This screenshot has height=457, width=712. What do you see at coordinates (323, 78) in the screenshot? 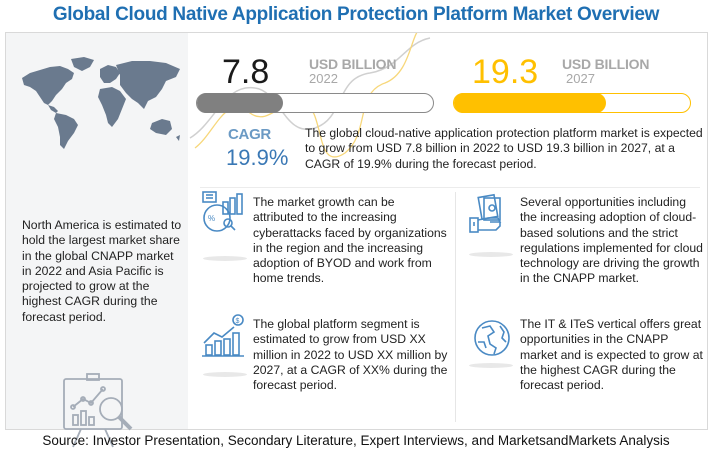
I see `market-size-2022-year: 2022` at bounding box center [323, 78].